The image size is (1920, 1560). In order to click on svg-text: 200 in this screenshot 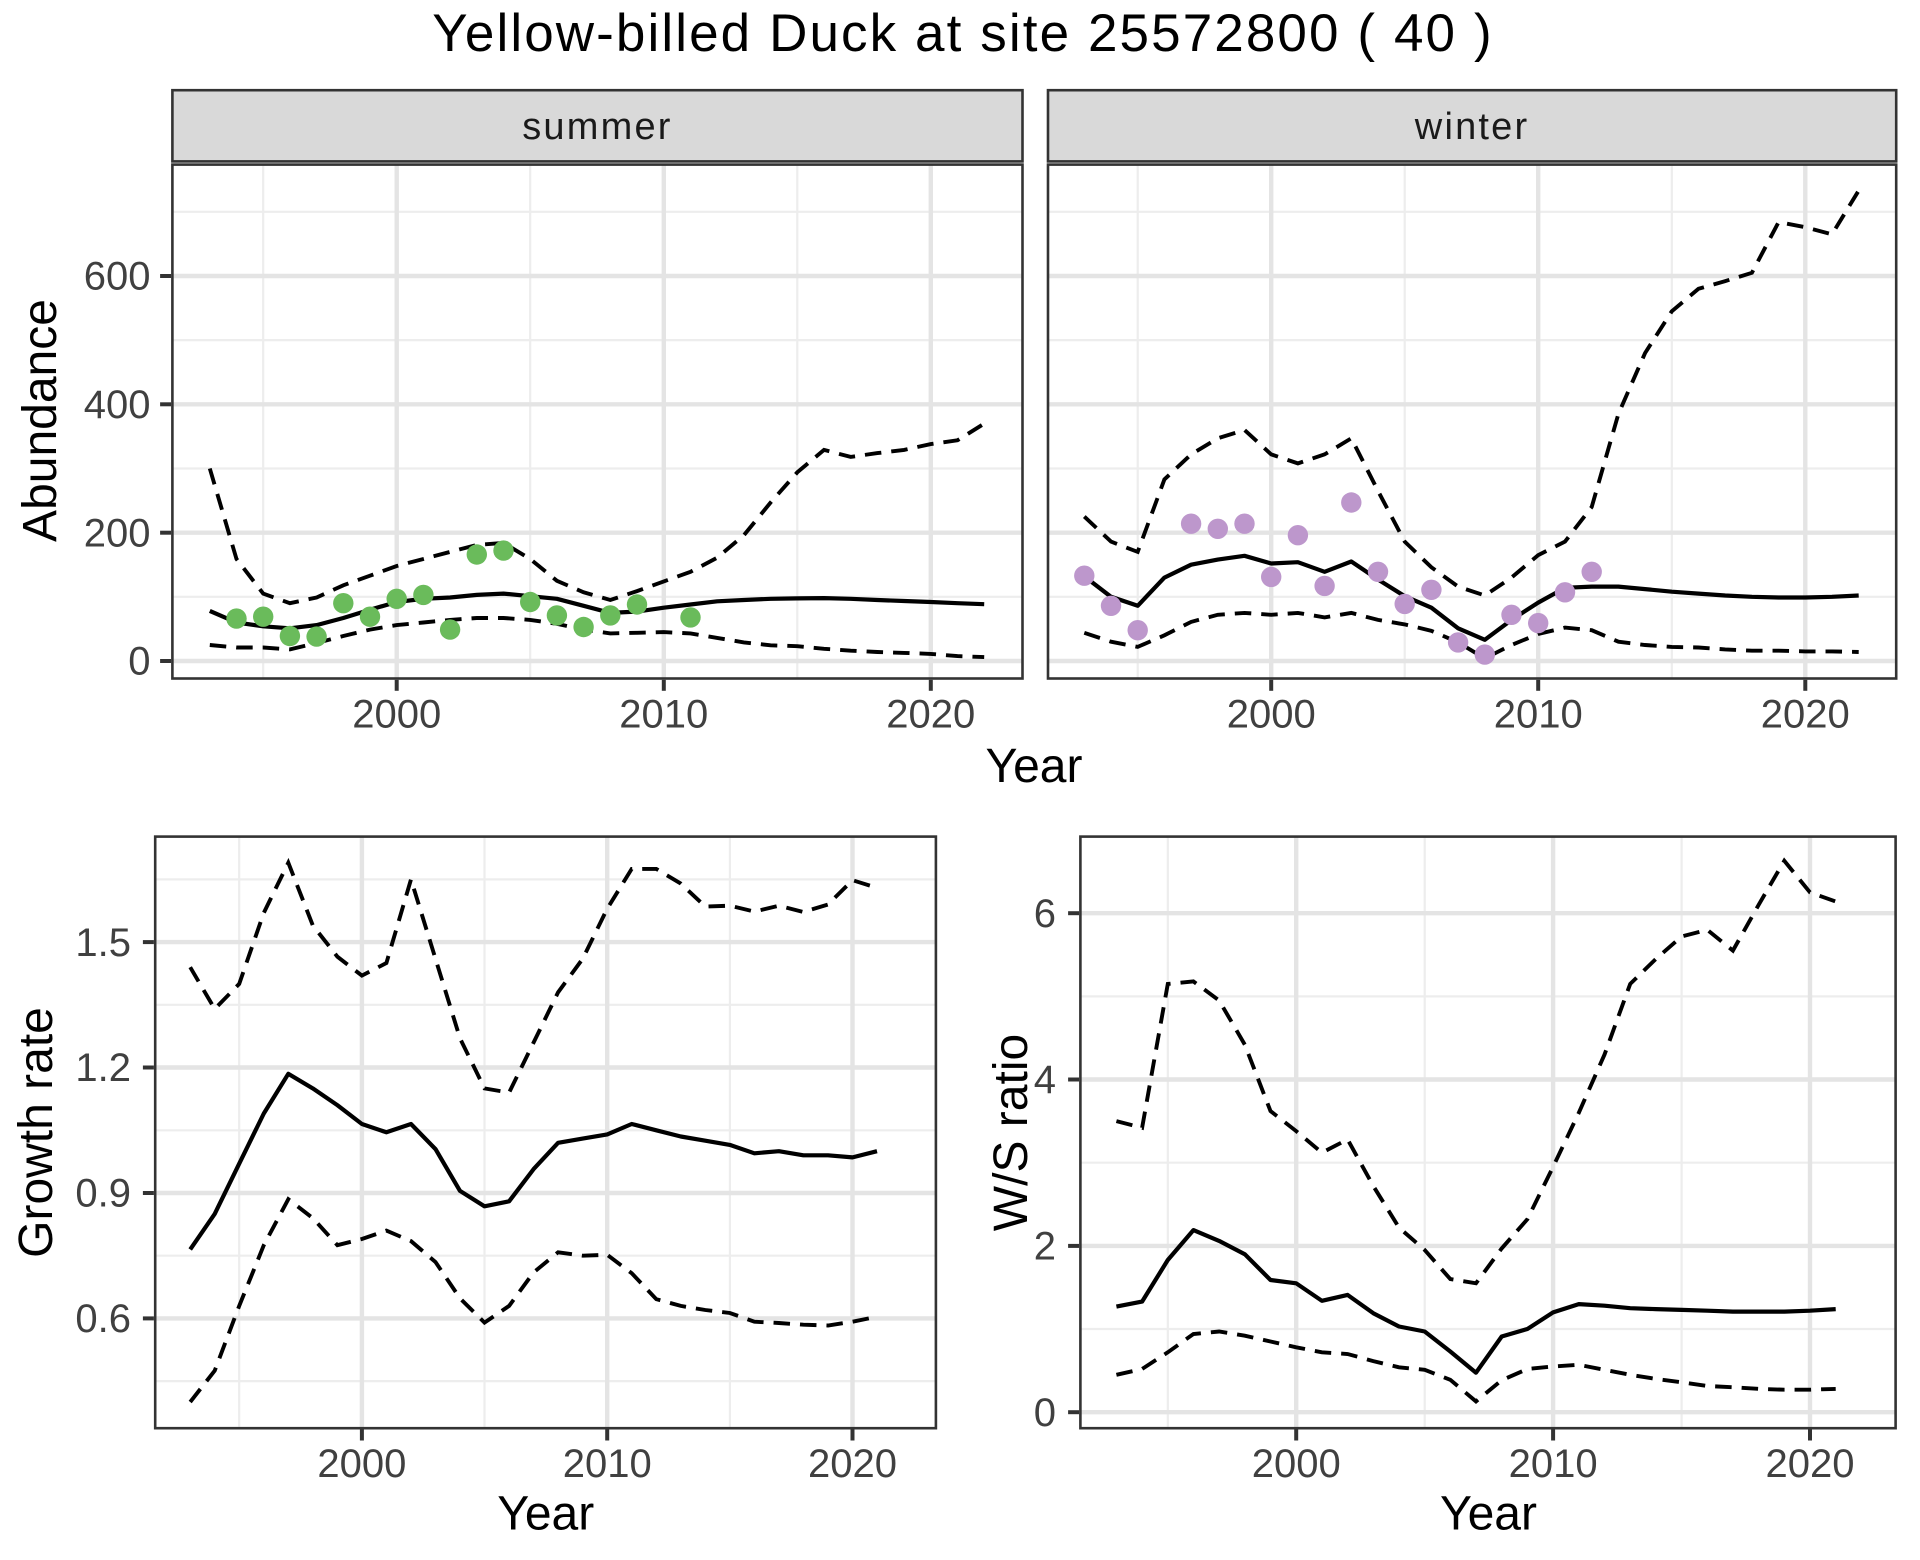, I will do `click(117, 533)`.